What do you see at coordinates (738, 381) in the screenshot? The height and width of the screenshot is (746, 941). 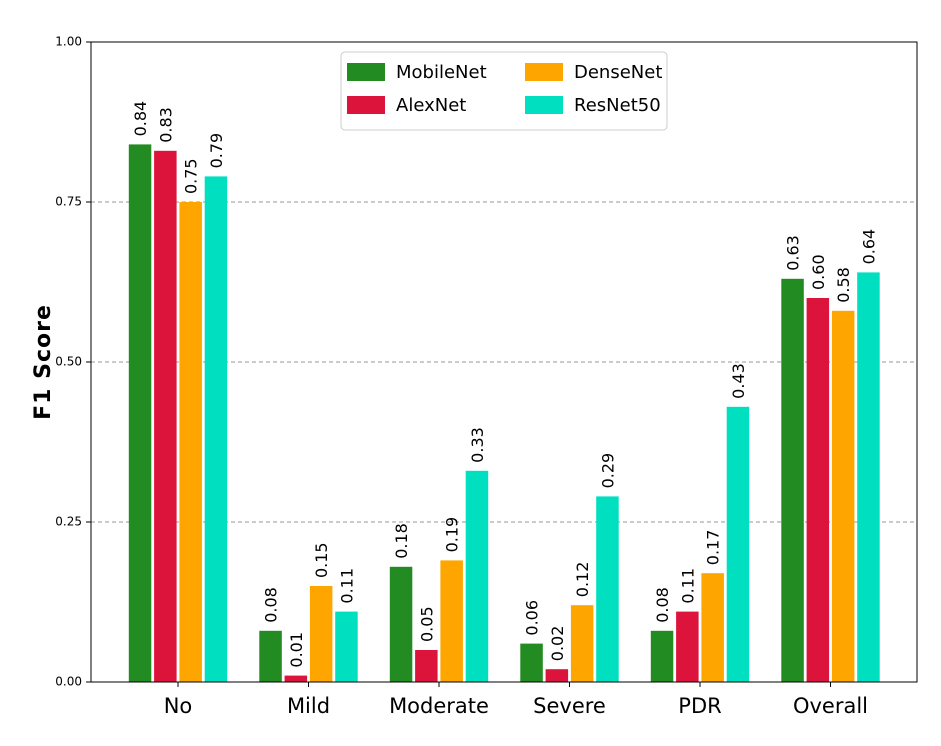 I see `data-label: 0.43` at bounding box center [738, 381].